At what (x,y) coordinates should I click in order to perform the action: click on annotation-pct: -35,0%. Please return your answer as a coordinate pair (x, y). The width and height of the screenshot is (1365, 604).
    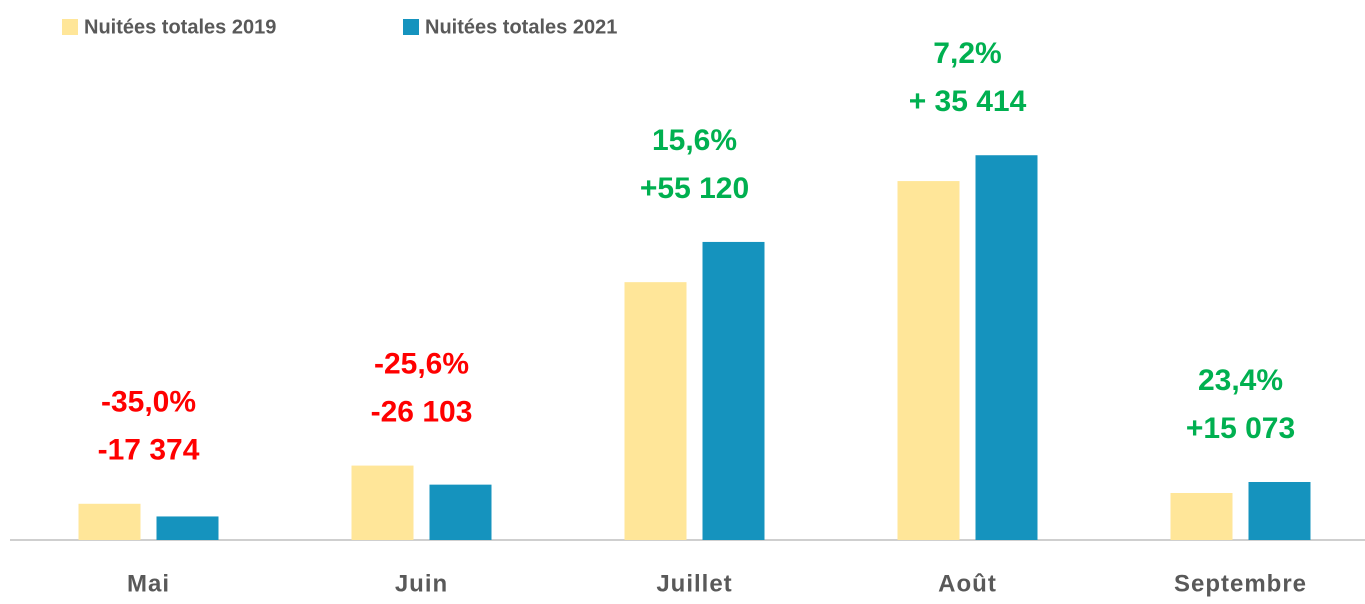
    Looking at the image, I should click on (148, 402).